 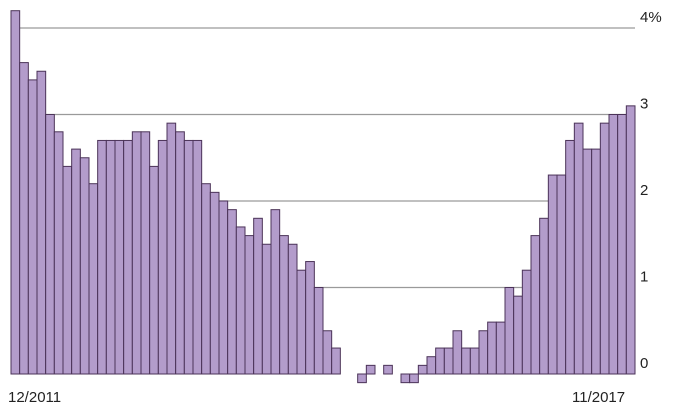 I want to click on y-tick-label: 2, so click(x=644, y=190).